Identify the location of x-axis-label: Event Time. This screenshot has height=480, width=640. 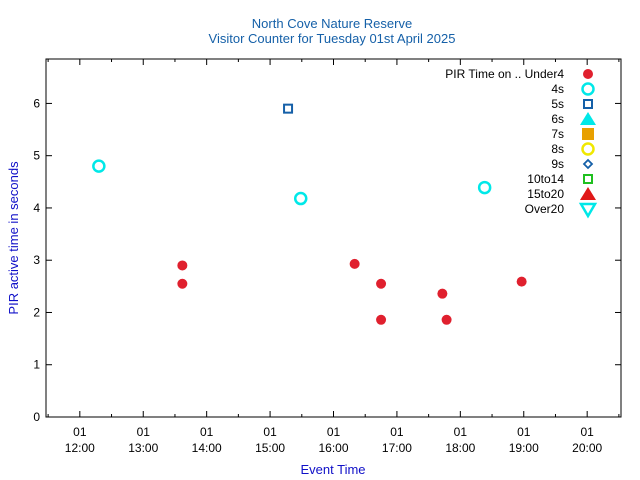
(332, 469).